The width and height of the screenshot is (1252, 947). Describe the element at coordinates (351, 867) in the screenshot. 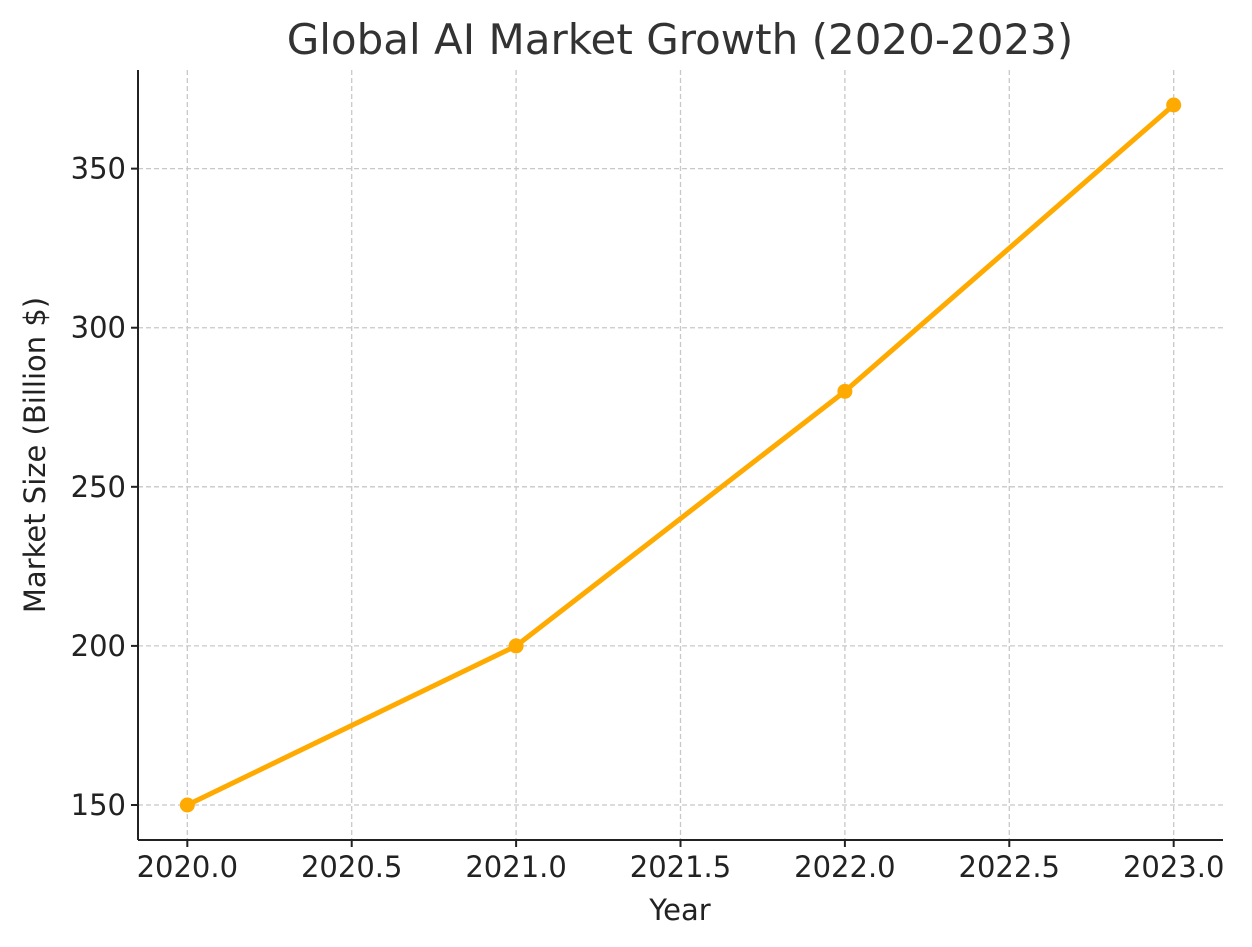

I see `x-tick-label-1: 2020.5` at that location.